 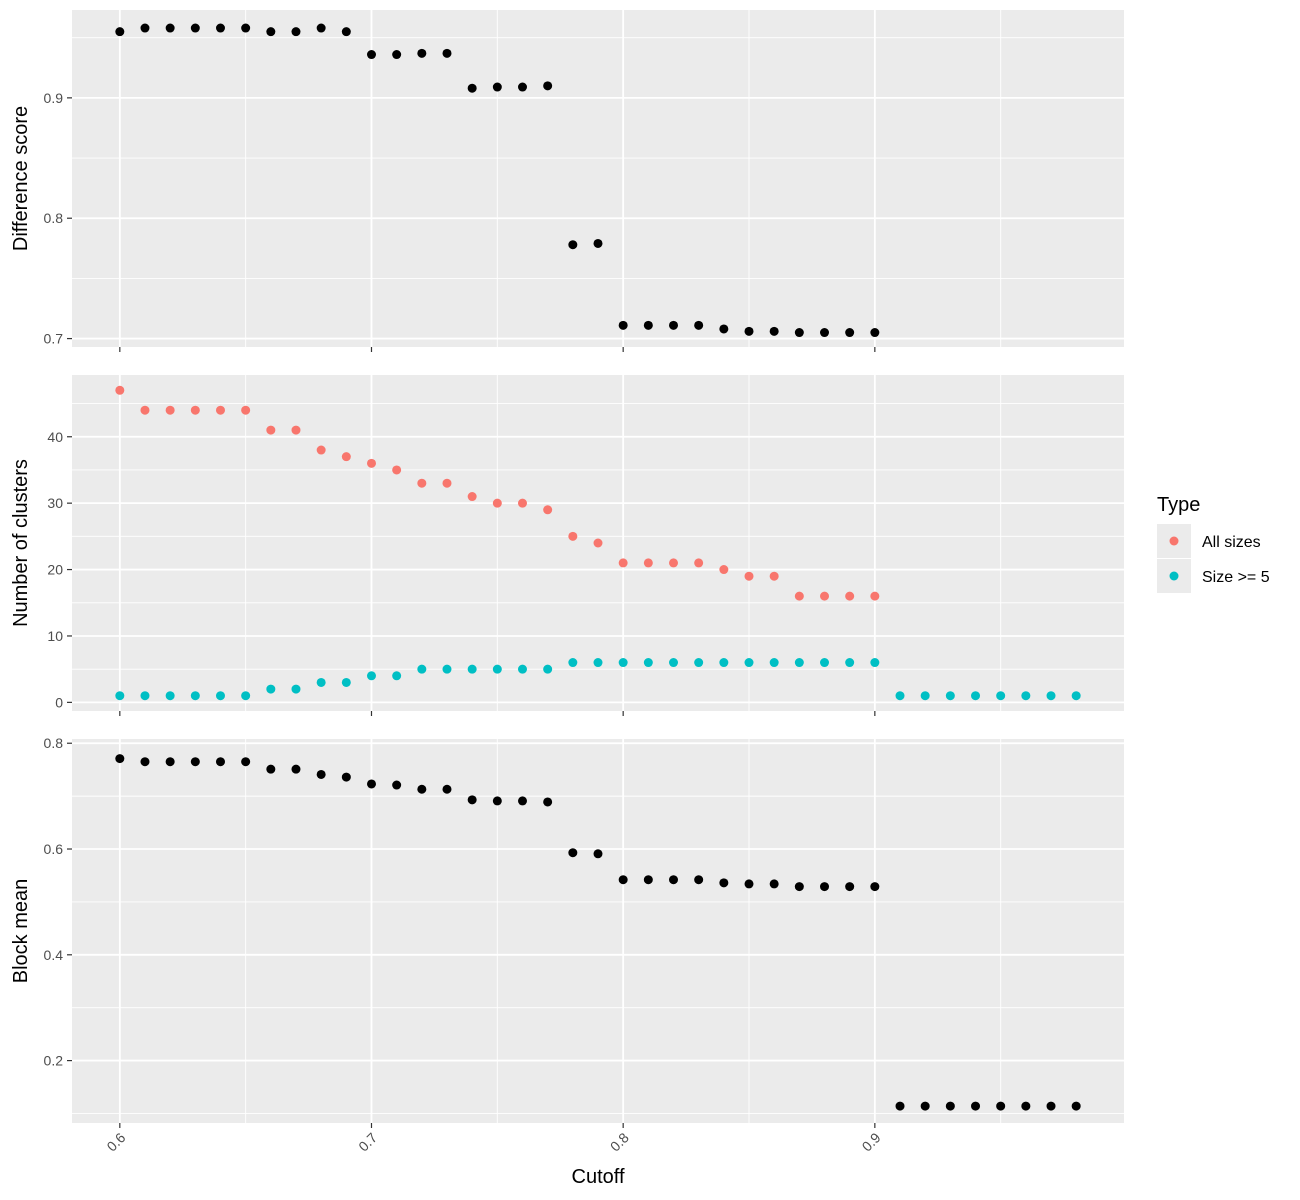 I want to click on legend-label-all-sizes: All sizes, so click(x=1231, y=542).